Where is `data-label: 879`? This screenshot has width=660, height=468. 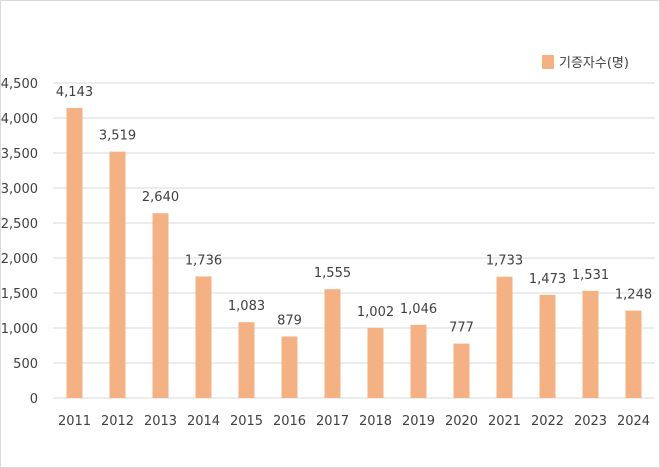 data-label: 879 is located at coordinates (289, 320).